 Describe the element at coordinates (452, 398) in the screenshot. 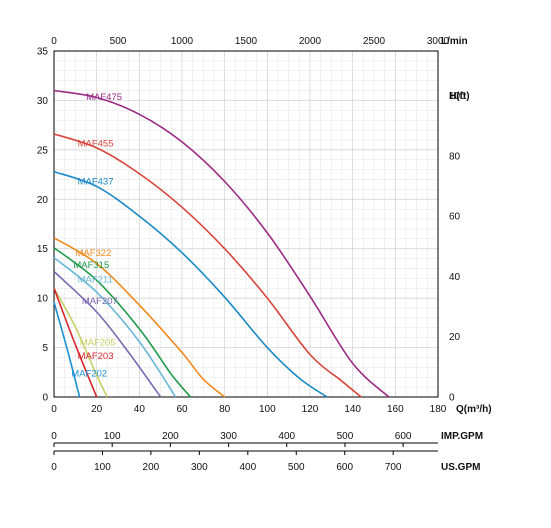

I see `right-tick-label: 0` at that location.